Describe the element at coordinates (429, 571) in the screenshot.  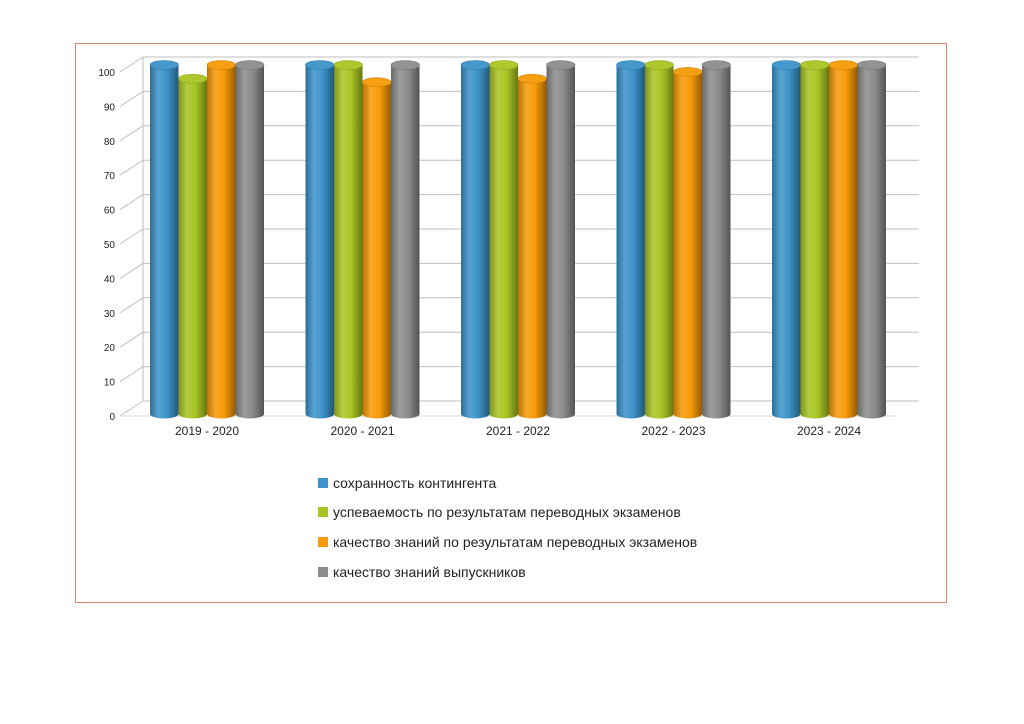
I see `legend-label: качество знаний выпускников` at that location.